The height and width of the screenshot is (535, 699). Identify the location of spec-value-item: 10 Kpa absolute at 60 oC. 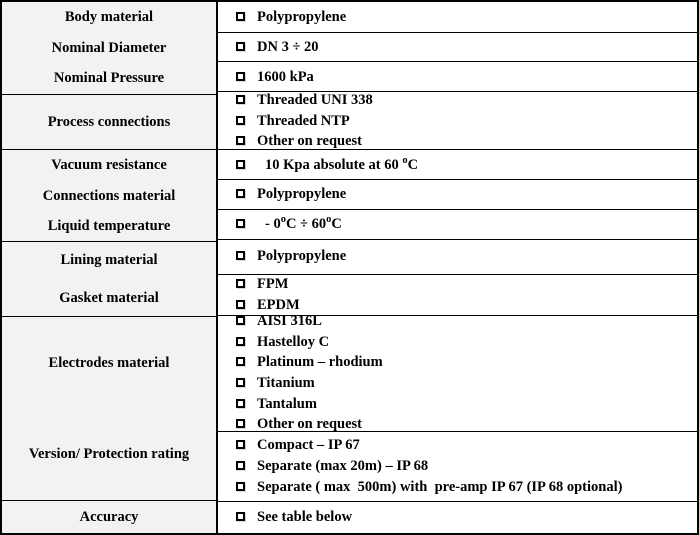
(457, 165).